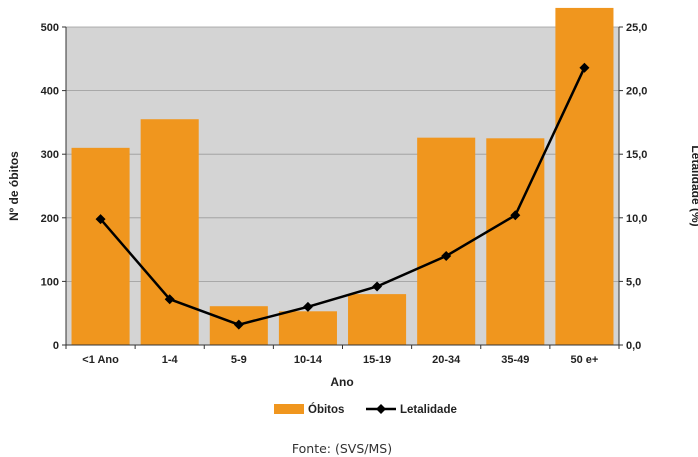  I want to click on y-tick-label: 400, so click(50, 92).